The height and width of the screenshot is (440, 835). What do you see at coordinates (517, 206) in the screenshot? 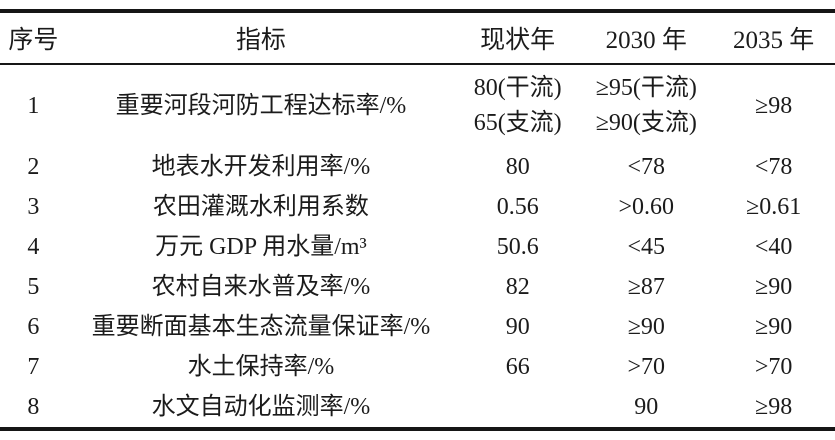
I see `current-year-cell: 0.56` at bounding box center [517, 206].